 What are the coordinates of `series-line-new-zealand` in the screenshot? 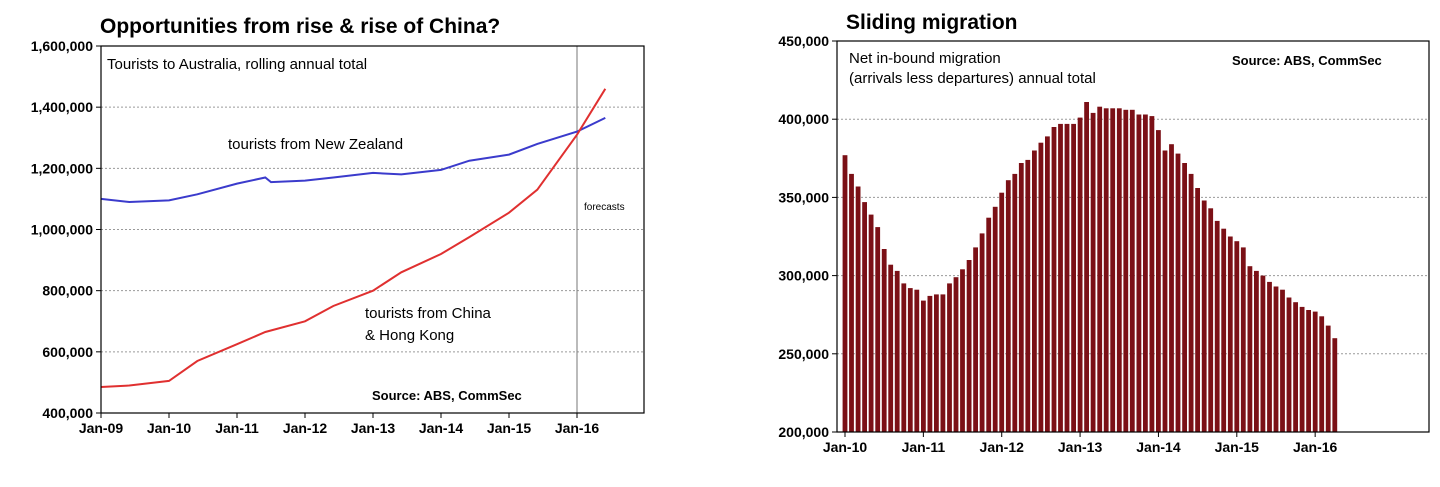 It's located at (353, 160).